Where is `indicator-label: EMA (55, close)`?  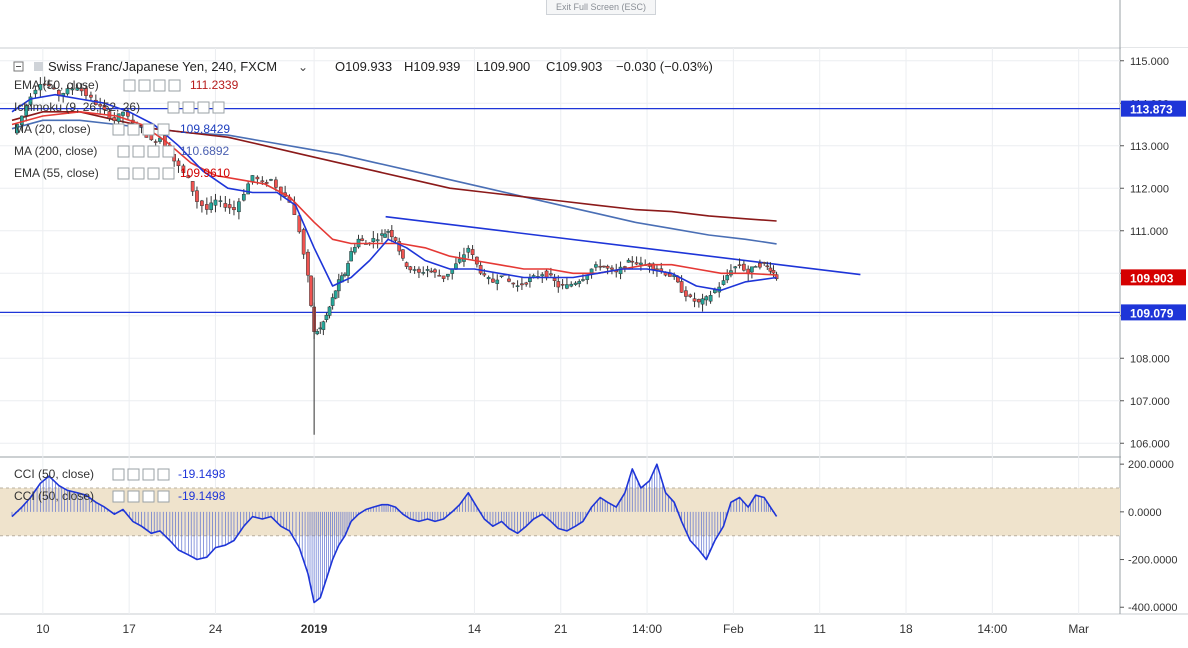
indicator-label: EMA (55, close) is located at coordinates (56, 173).